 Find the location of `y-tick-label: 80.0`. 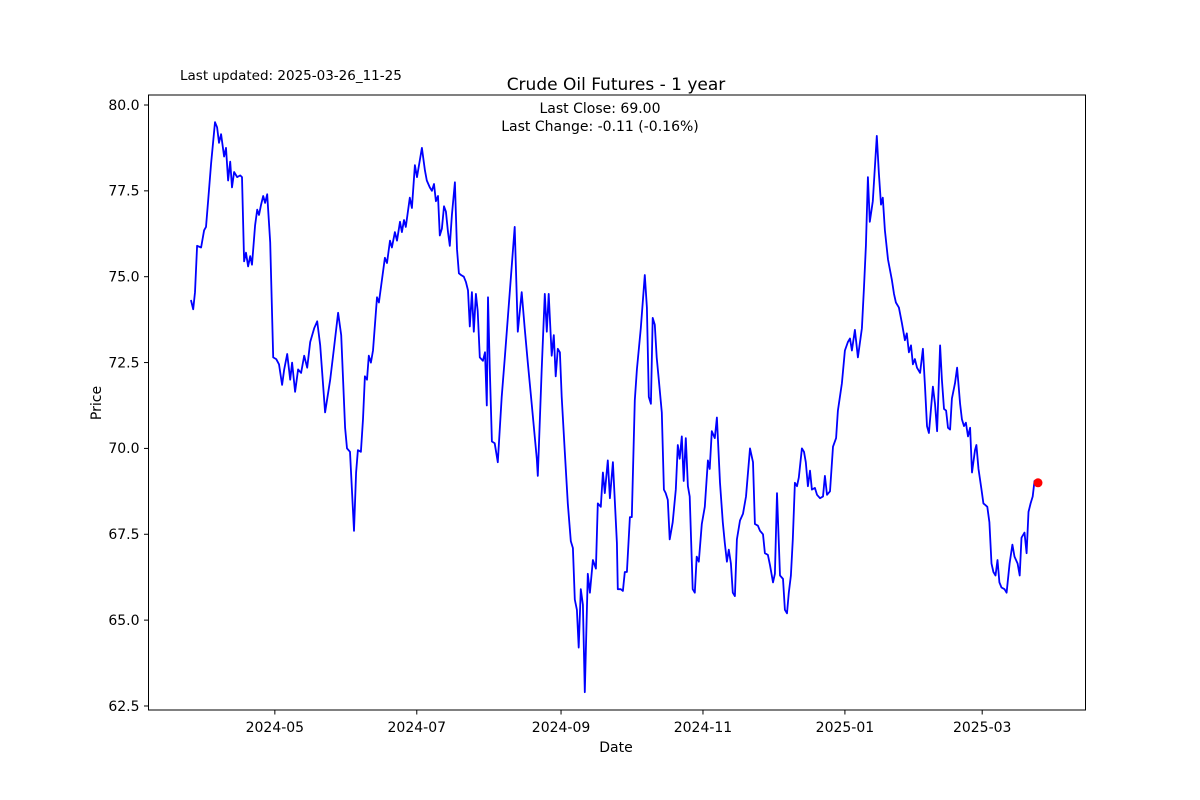

y-tick-label: 80.0 is located at coordinates (123, 106).